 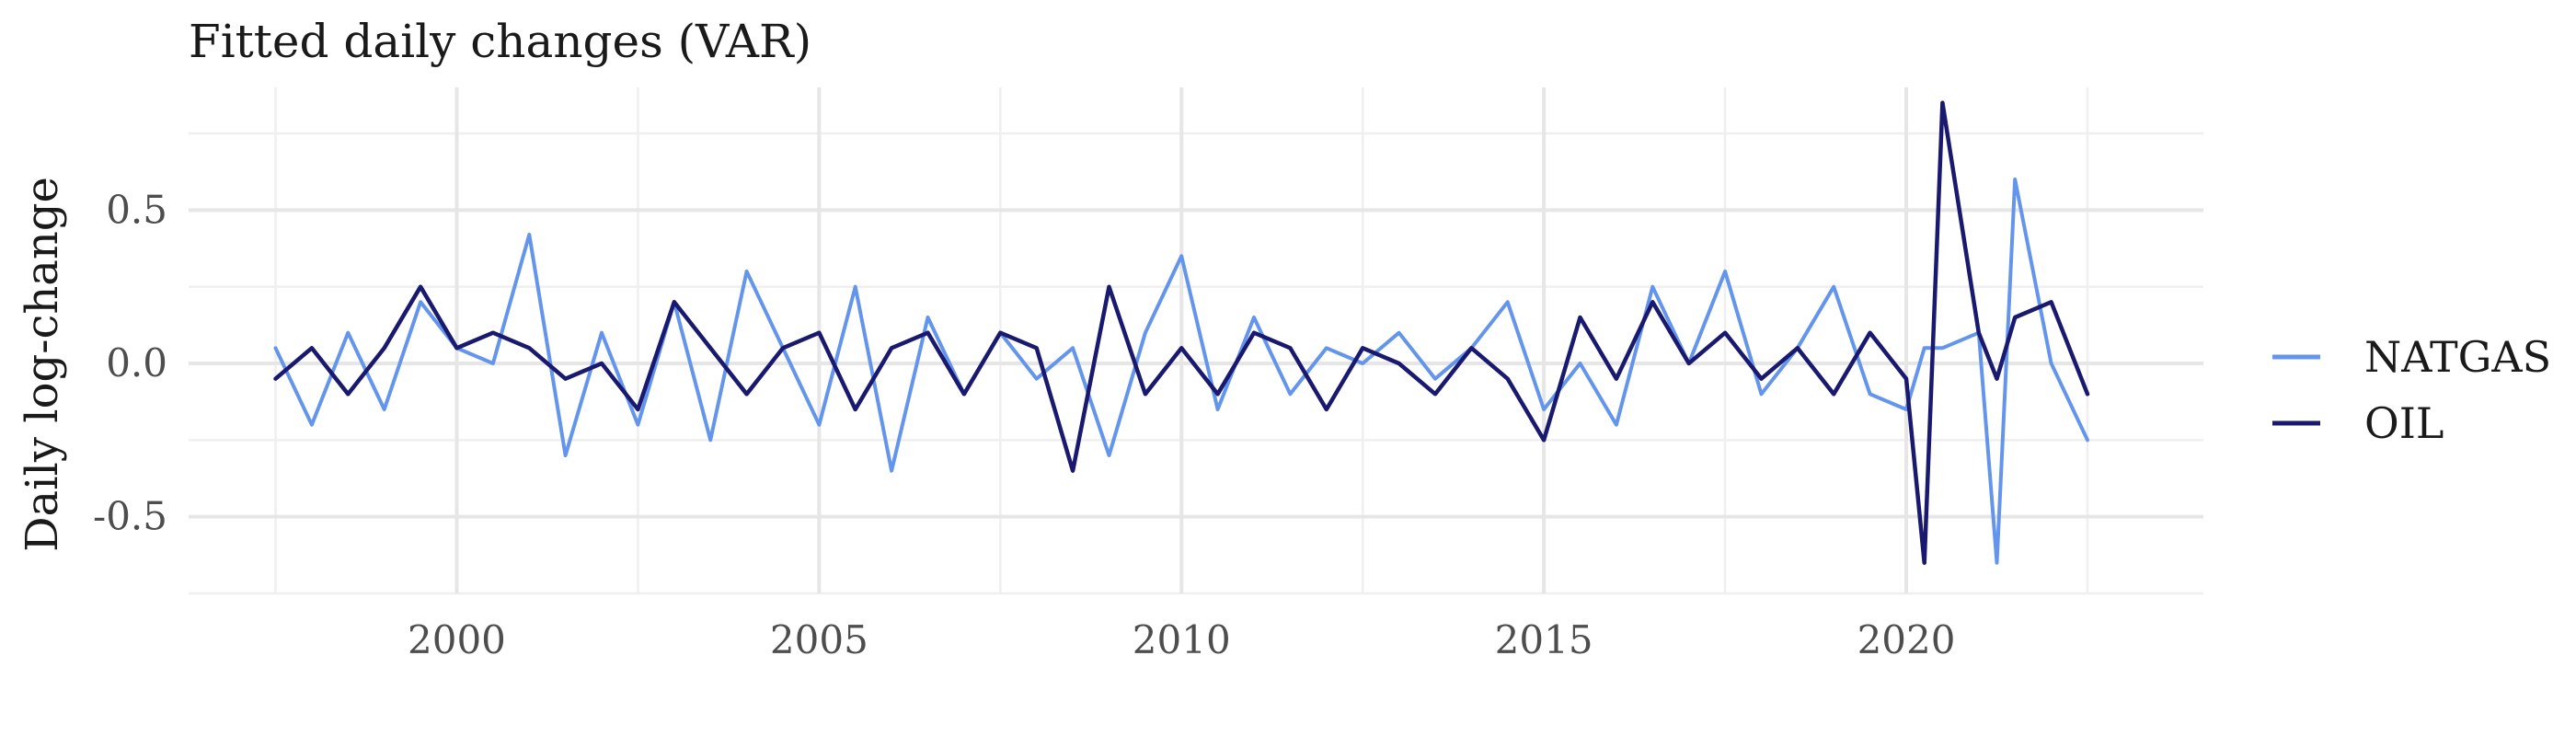 I want to click on y-tick-label: -0.5, so click(x=130, y=516).